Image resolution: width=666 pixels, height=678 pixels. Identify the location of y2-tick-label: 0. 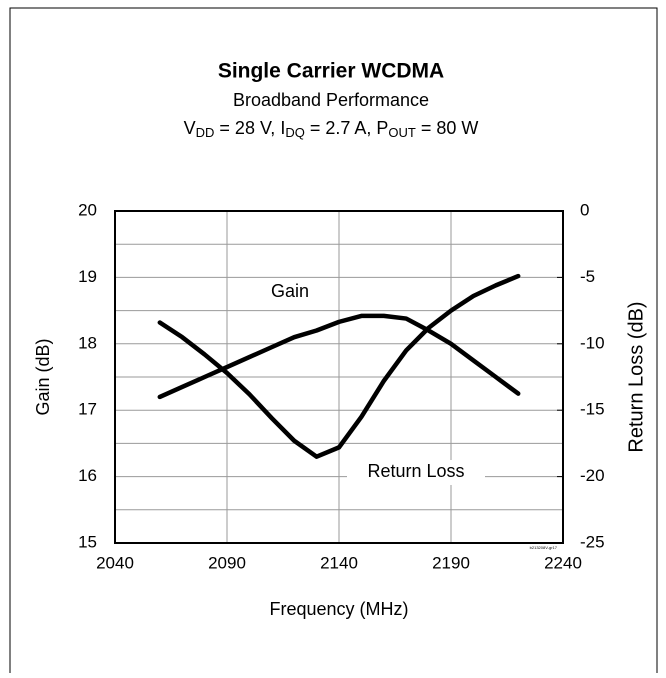
(584, 209).